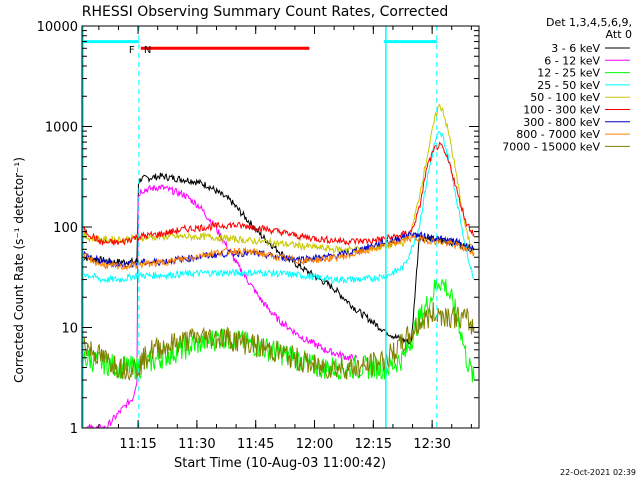 The width and height of the screenshot is (640, 480). What do you see at coordinates (561, 122) in the screenshot?
I see `legend-label: 300 - 800 keV` at bounding box center [561, 122].